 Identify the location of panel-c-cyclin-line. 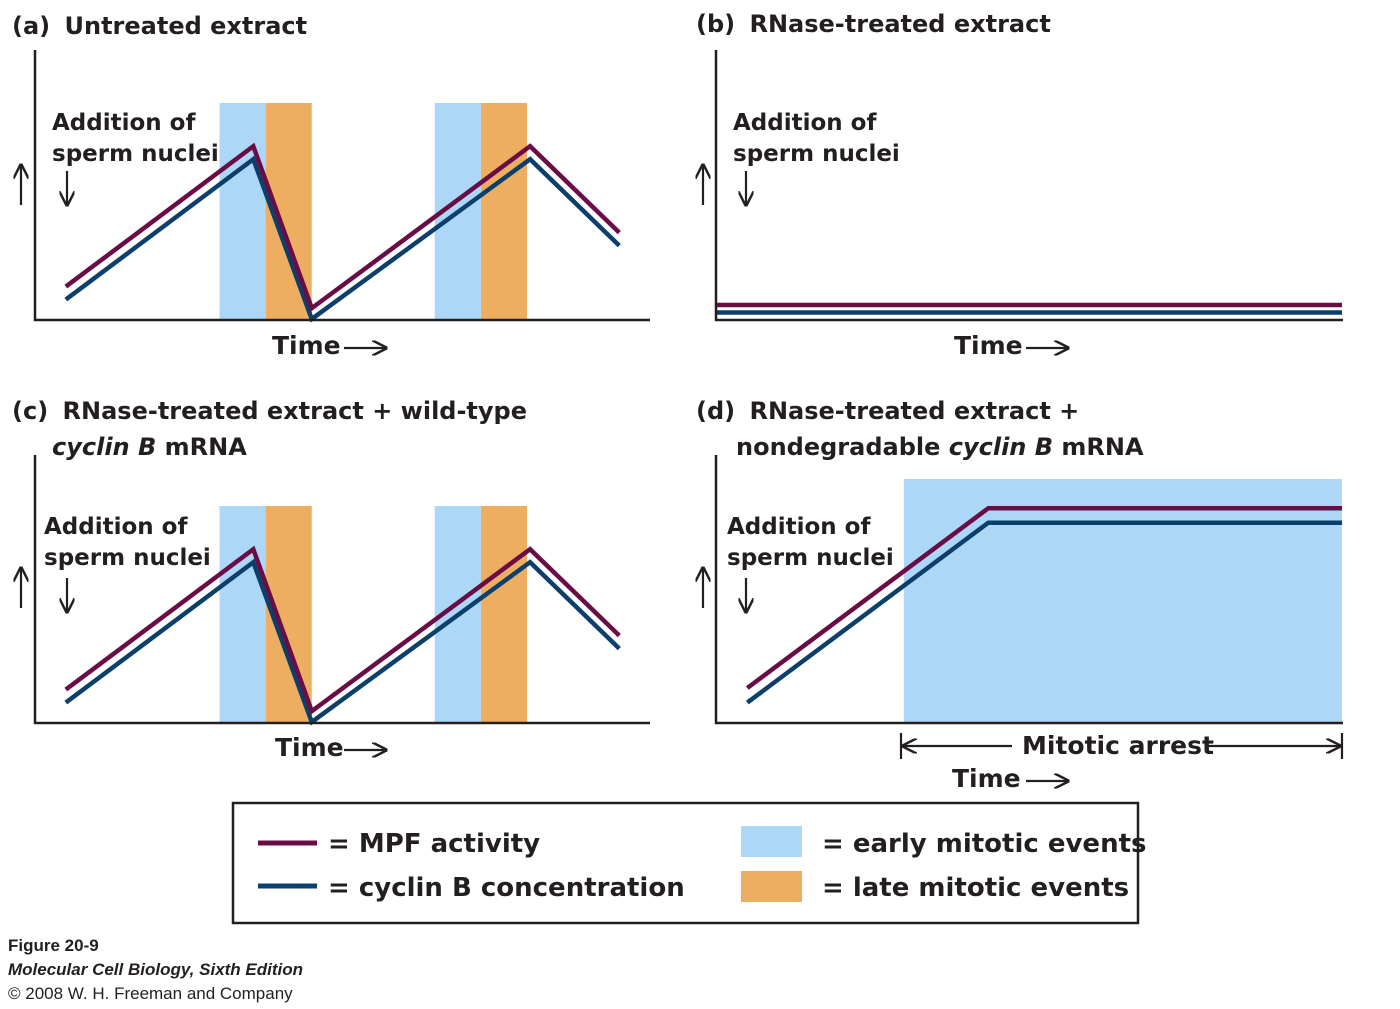
(342, 642).